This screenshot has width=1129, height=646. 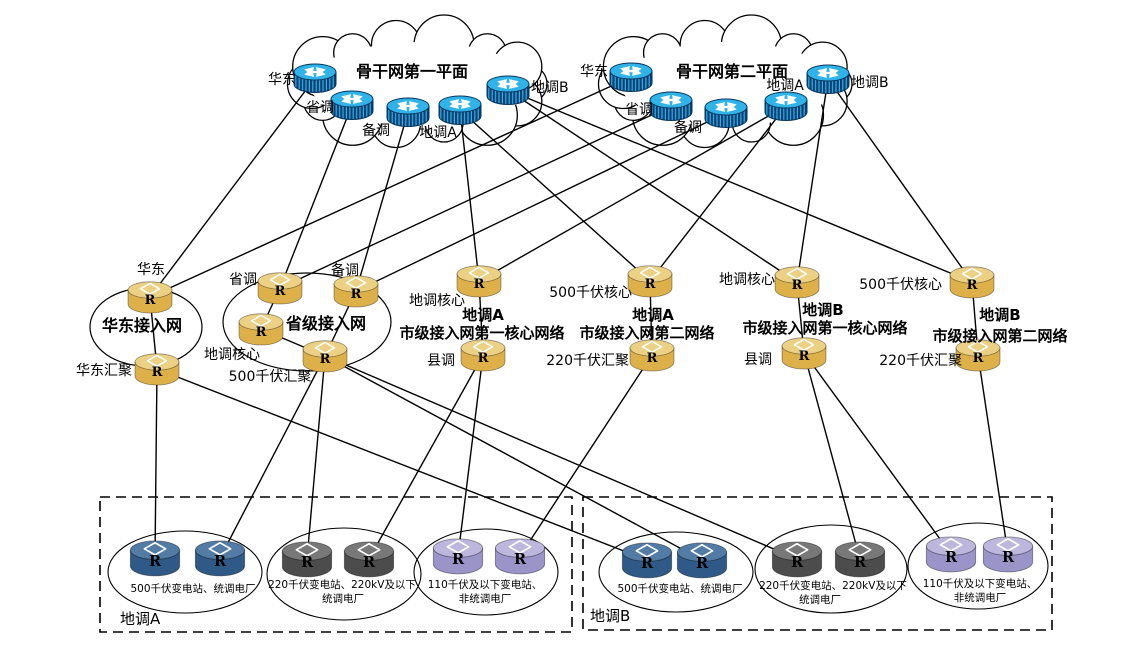 I want to click on caption-b-220kv-line2: 统调电厂, so click(x=820, y=599).